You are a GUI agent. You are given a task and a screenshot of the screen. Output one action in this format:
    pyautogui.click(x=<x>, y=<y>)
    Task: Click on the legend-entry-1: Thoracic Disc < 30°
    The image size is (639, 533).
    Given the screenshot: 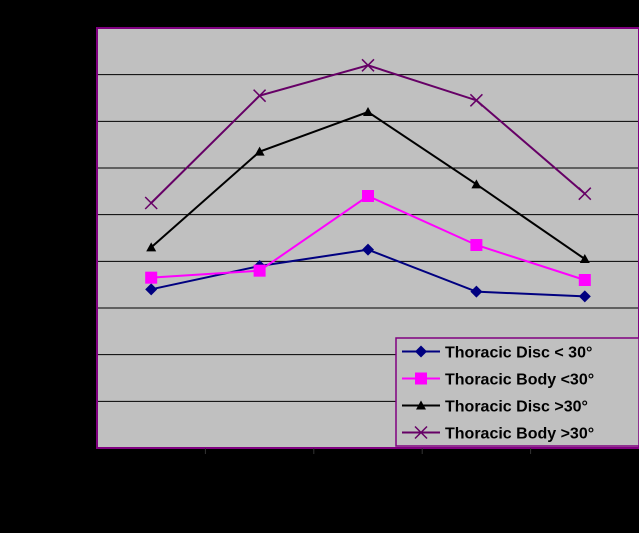 What is the action you would take?
    pyautogui.click(x=497, y=353)
    